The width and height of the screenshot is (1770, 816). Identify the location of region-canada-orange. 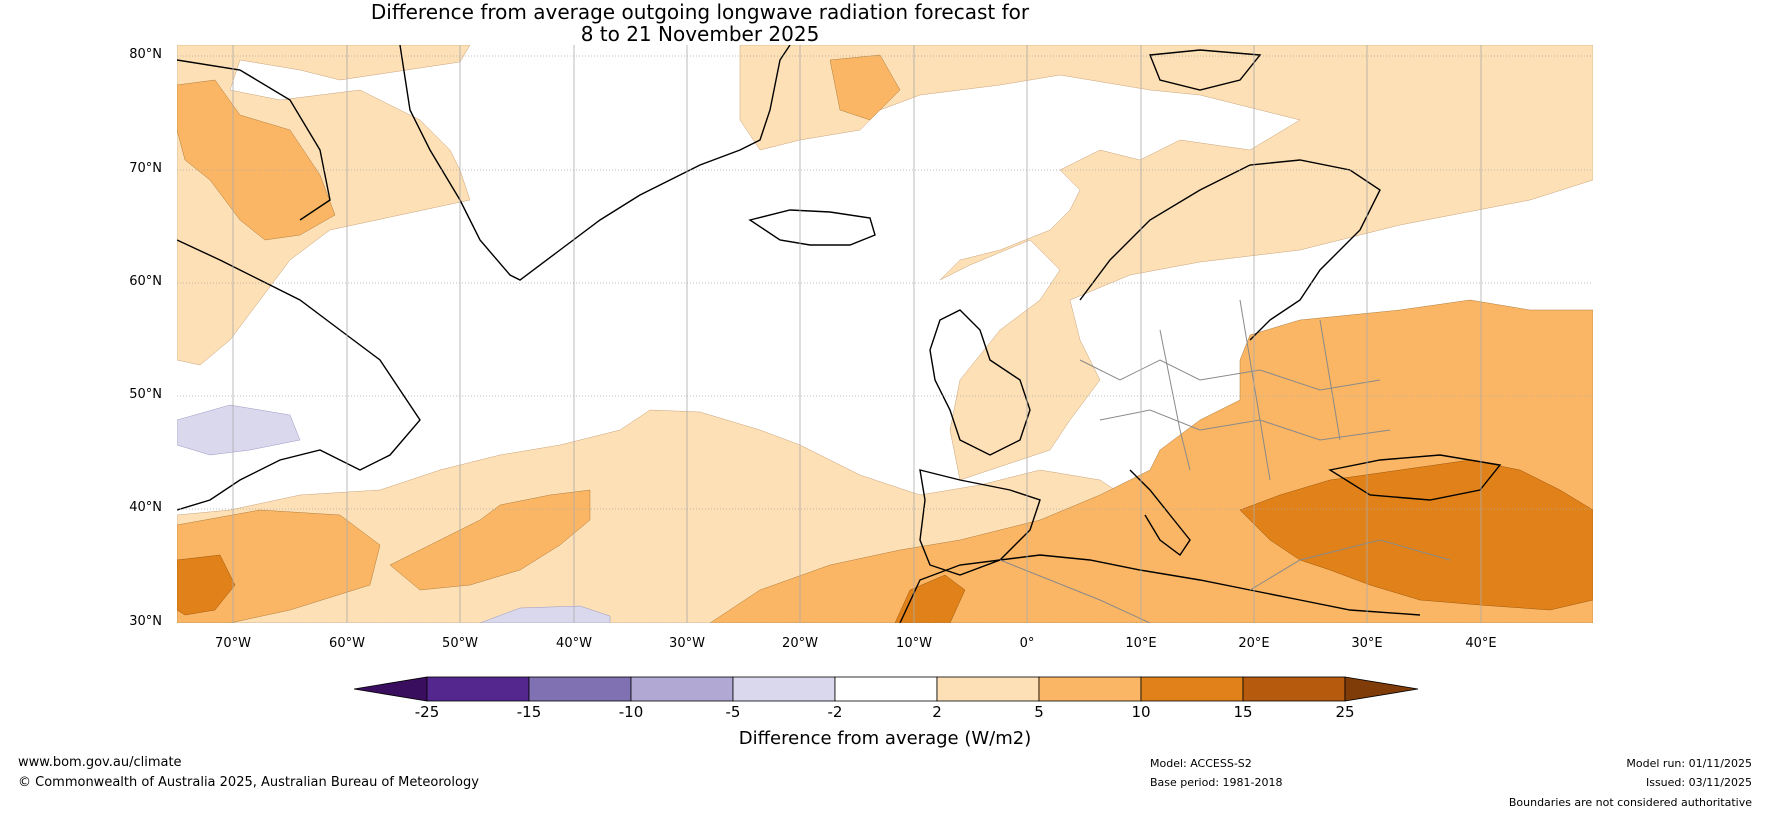
(256, 160).